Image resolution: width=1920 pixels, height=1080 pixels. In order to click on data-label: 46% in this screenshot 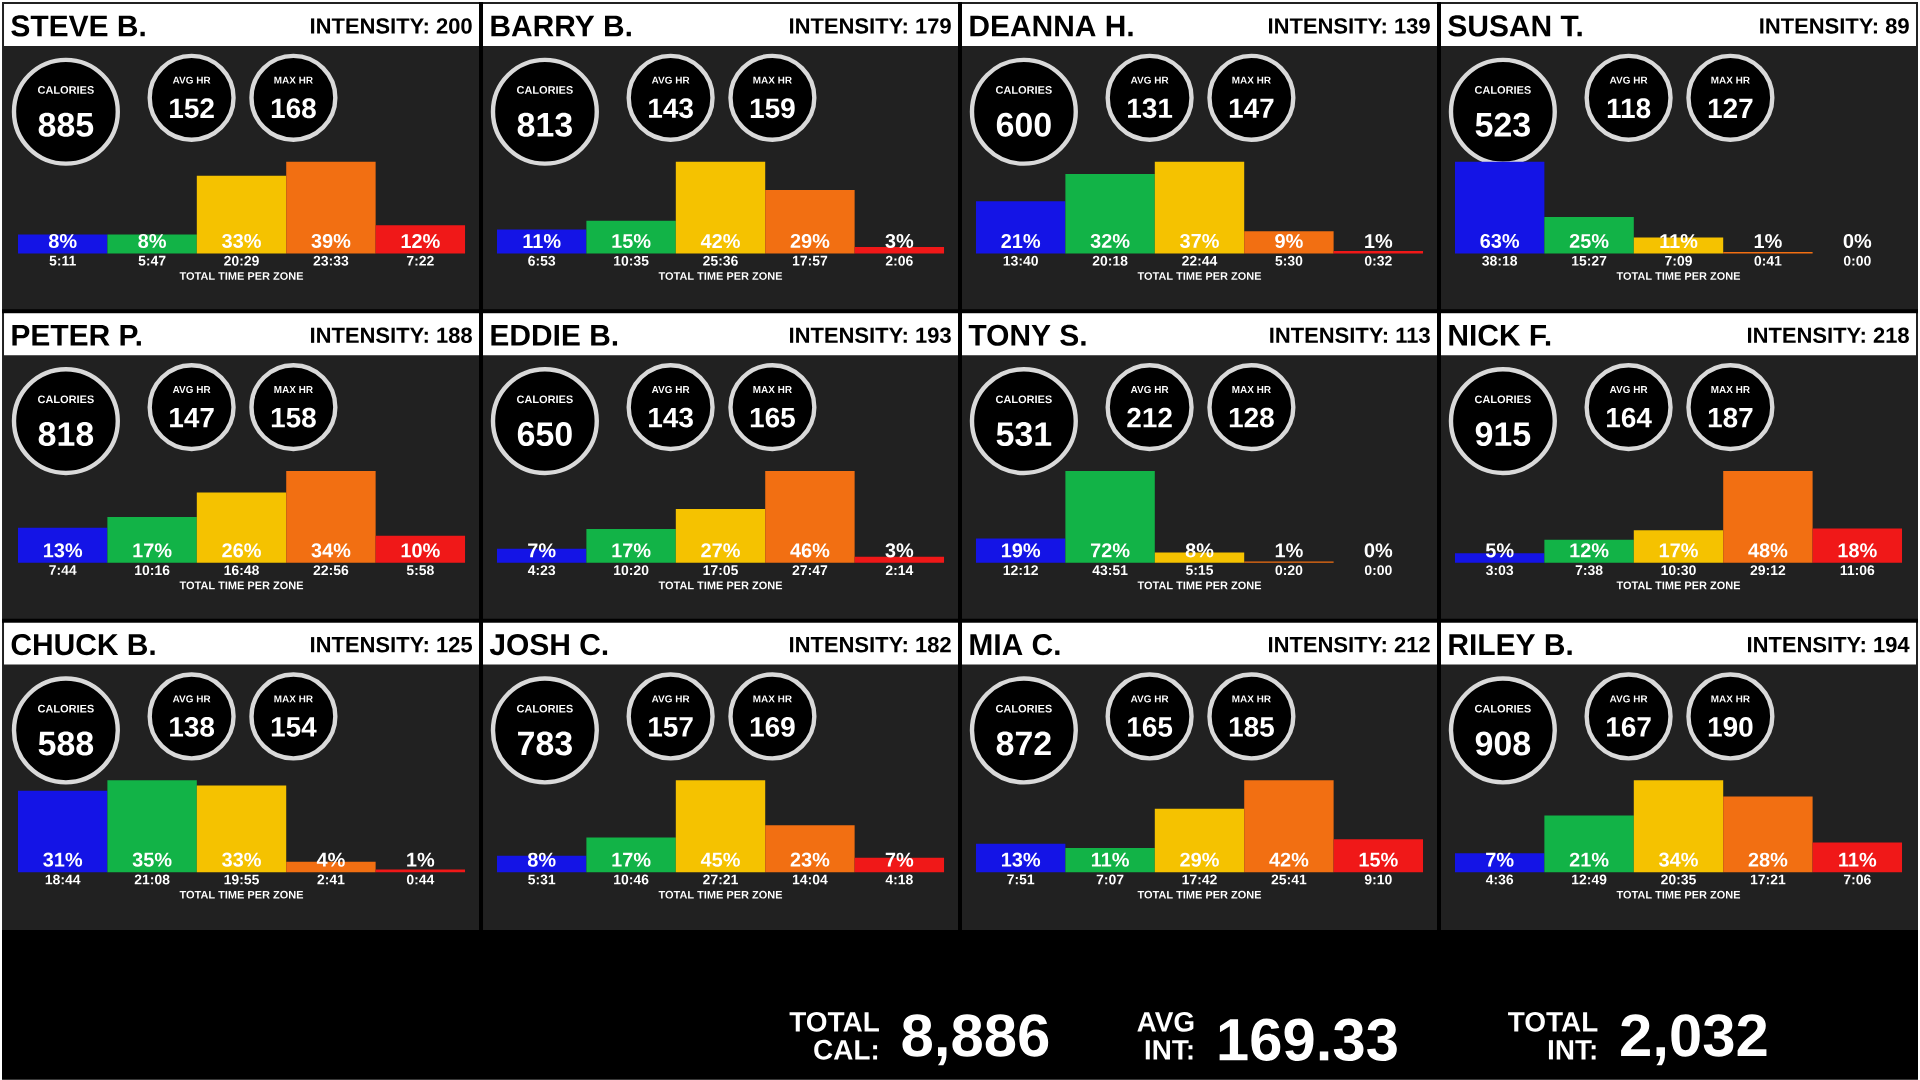, I will do `click(810, 550)`.